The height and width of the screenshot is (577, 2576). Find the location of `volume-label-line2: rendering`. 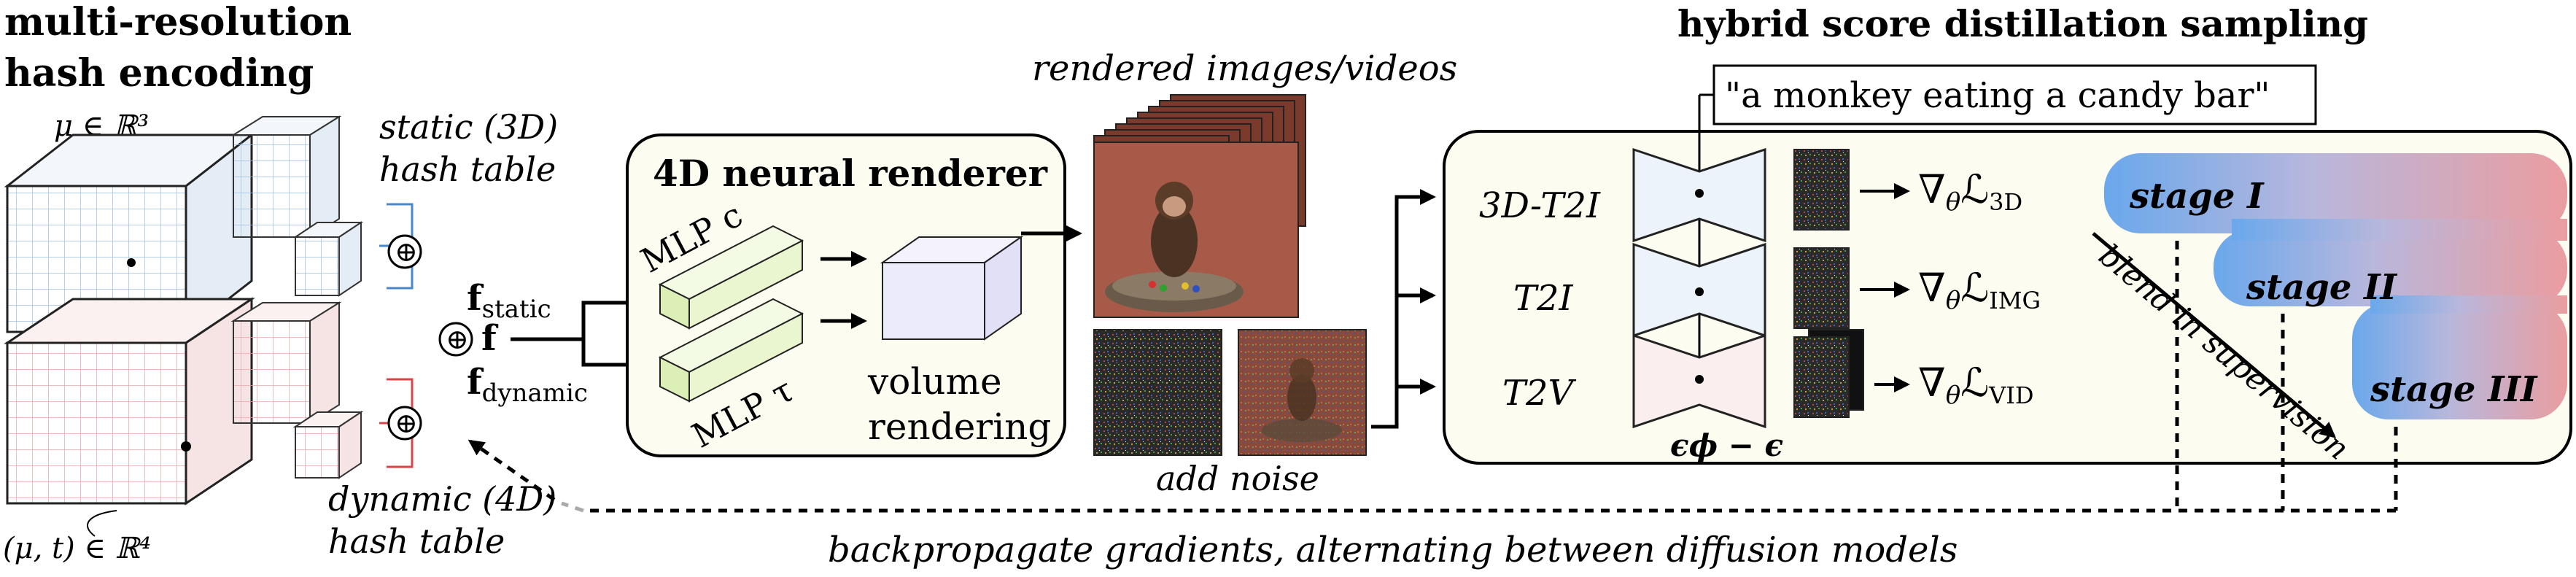

volume-label-line2: rendering is located at coordinates (960, 427).